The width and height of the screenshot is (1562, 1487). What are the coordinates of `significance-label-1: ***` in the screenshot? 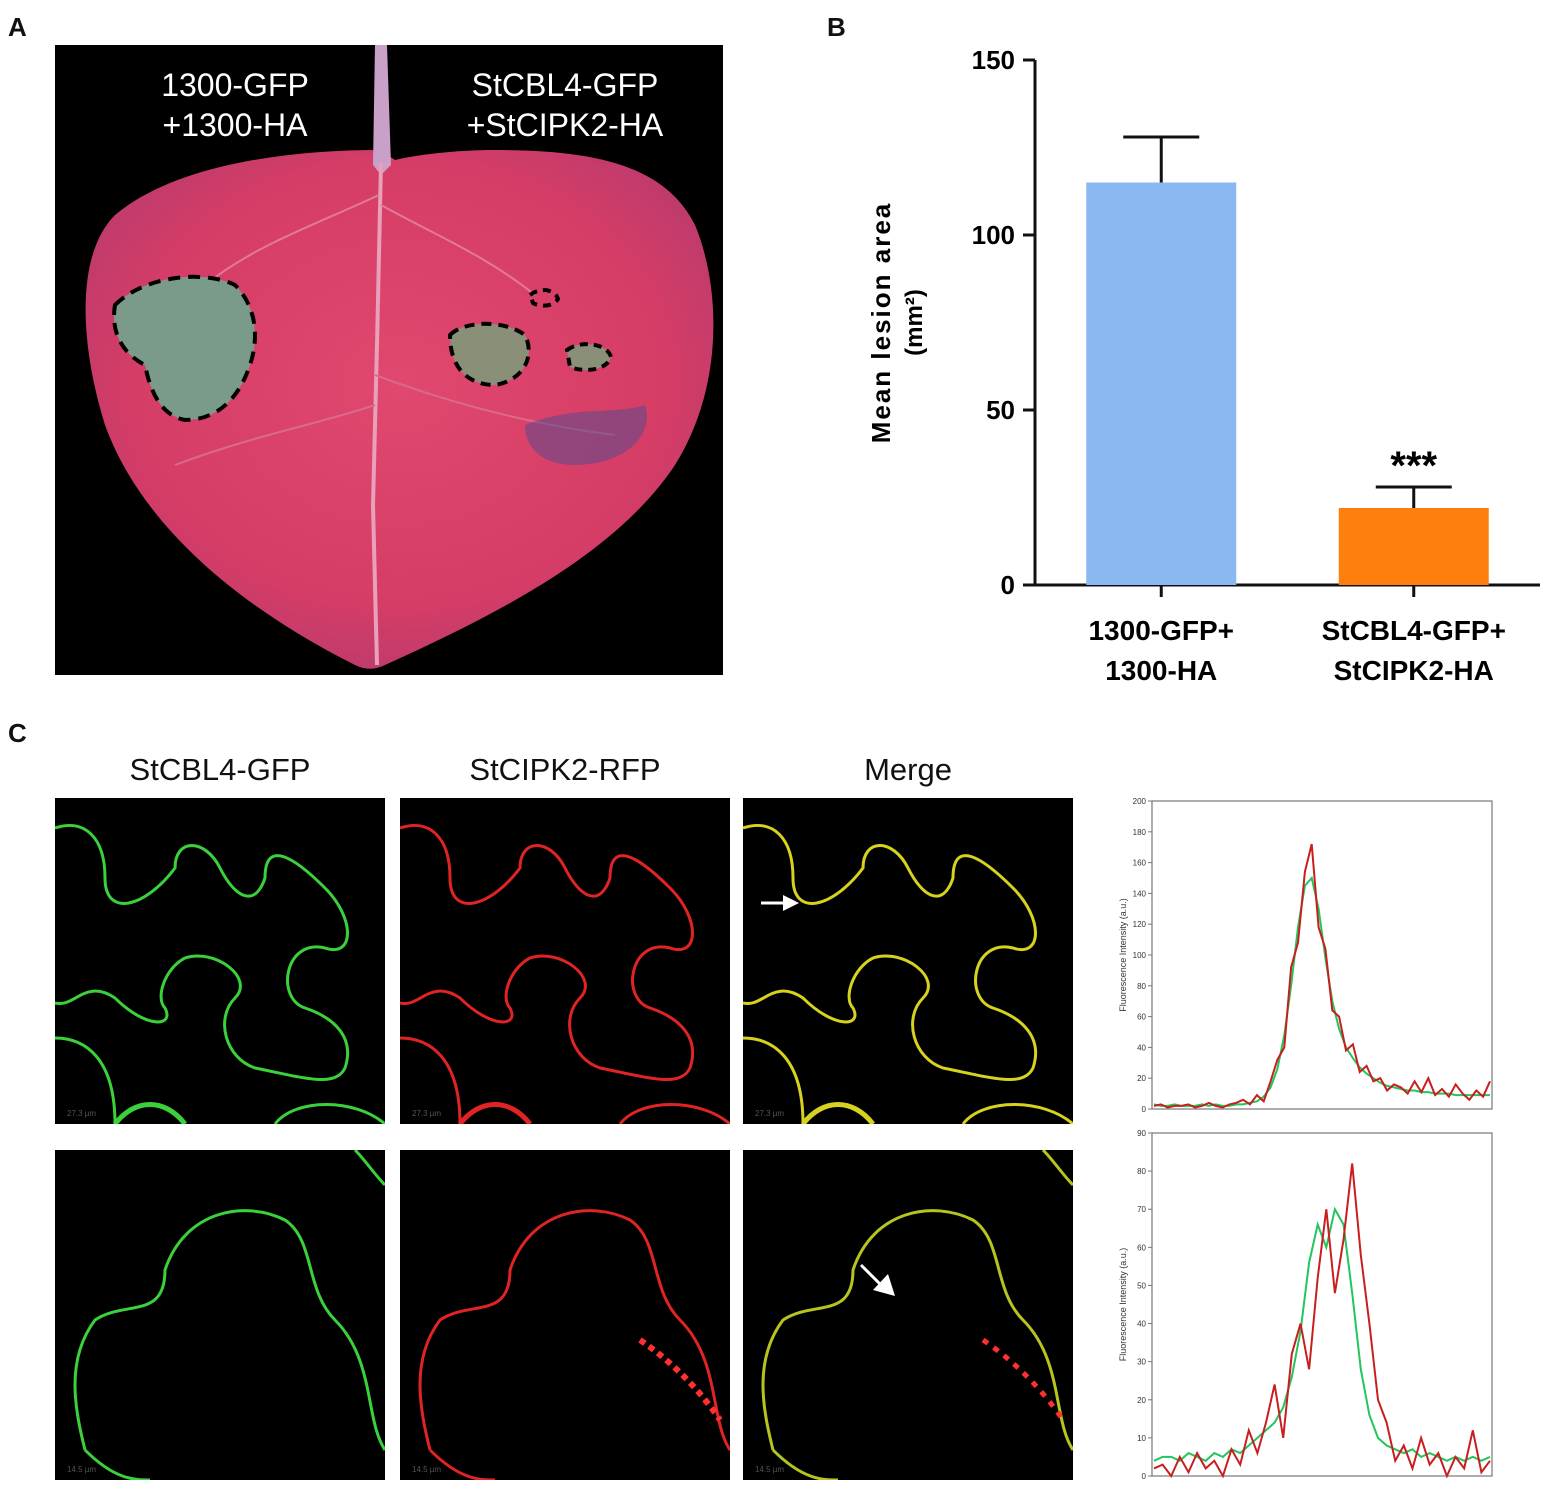 It's located at (1413, 466).